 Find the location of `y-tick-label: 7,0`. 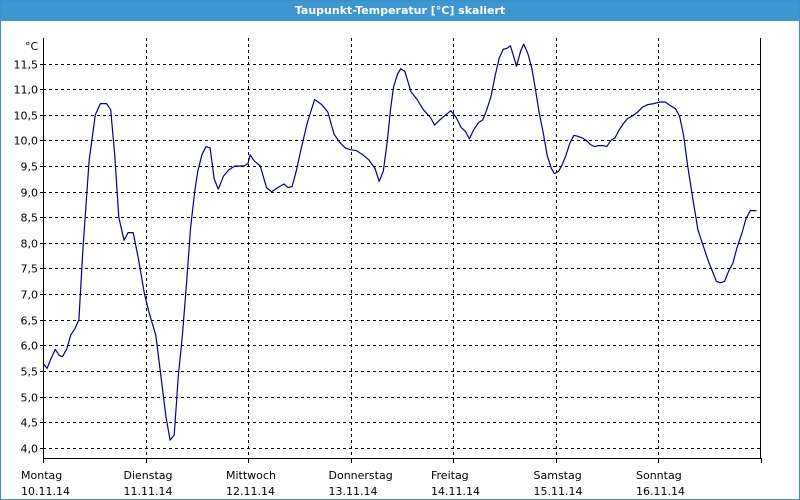

y-tick-label: 7,0 is located at coordinates (30, 295).